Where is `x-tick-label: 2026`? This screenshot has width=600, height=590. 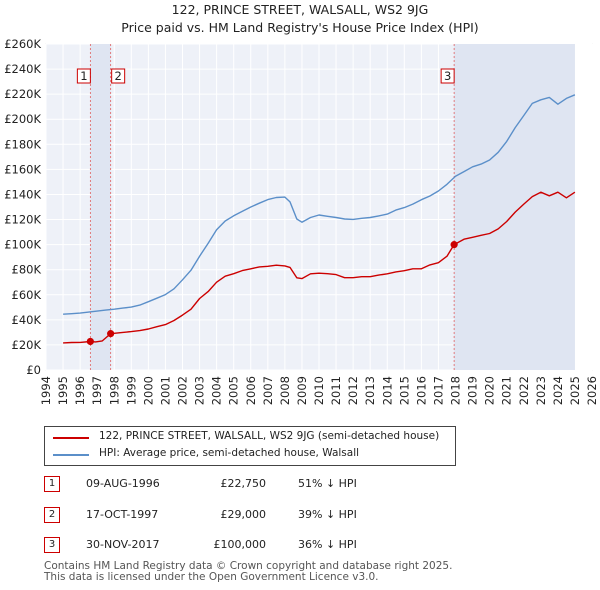 x-tick-label: 2026 is located at coordinates (592, 390).